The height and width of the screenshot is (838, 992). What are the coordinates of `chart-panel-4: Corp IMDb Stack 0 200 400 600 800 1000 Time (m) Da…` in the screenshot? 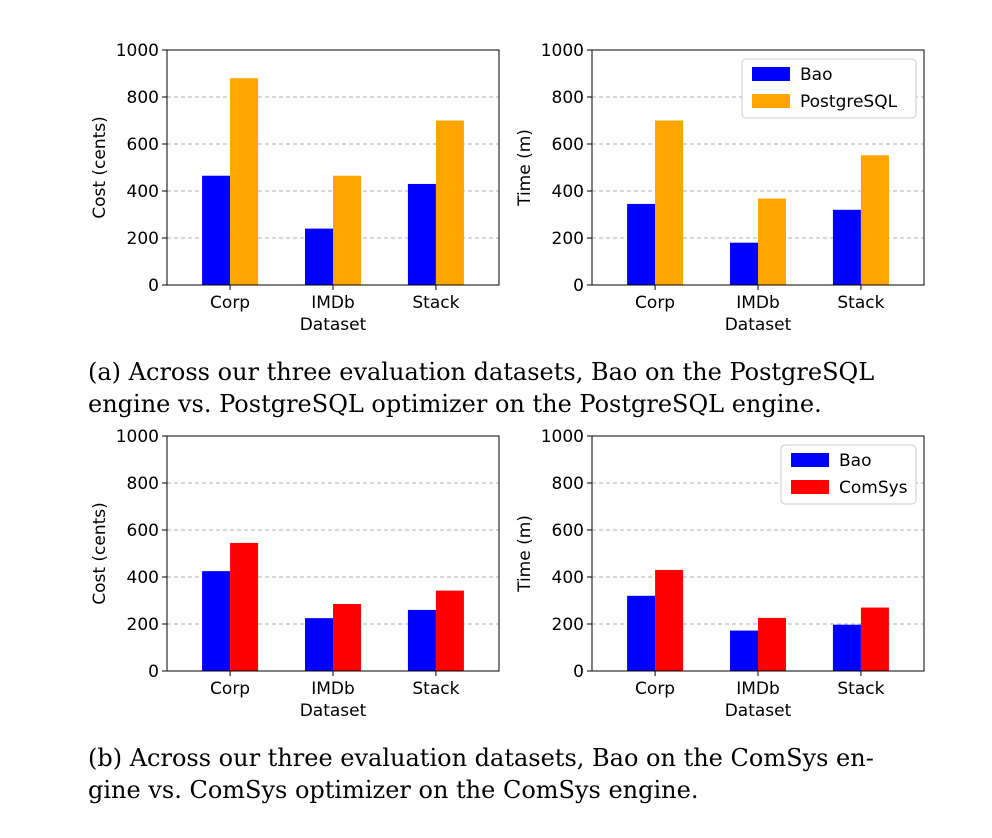 It's located at (720, 574).